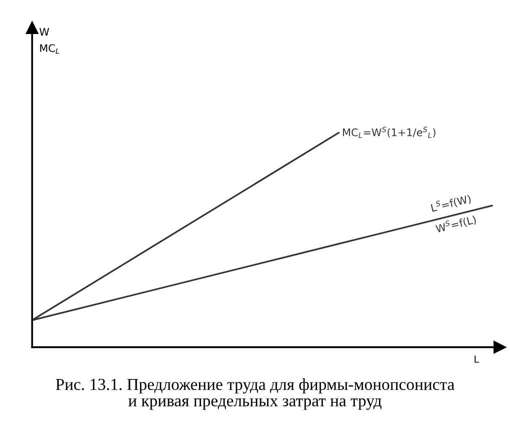  Describe the element at coordinates (49, 41) in the screenshot. I see `text: W MC$_{L}$` at that location.